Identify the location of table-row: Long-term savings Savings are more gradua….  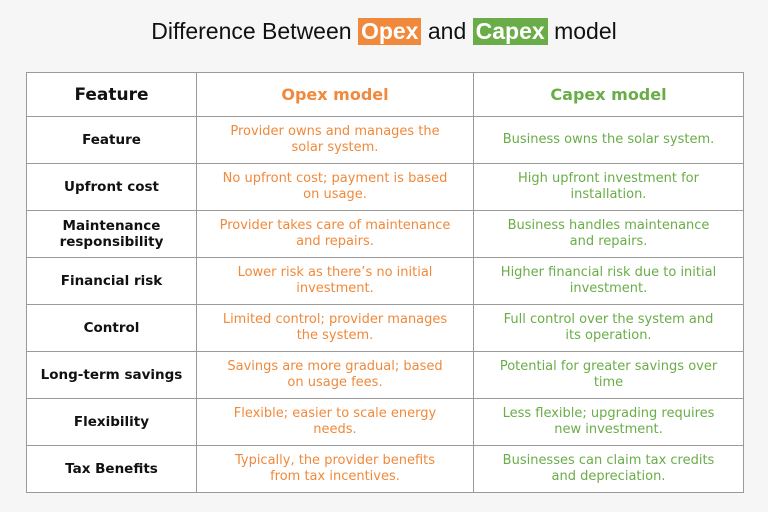
(385, 375).